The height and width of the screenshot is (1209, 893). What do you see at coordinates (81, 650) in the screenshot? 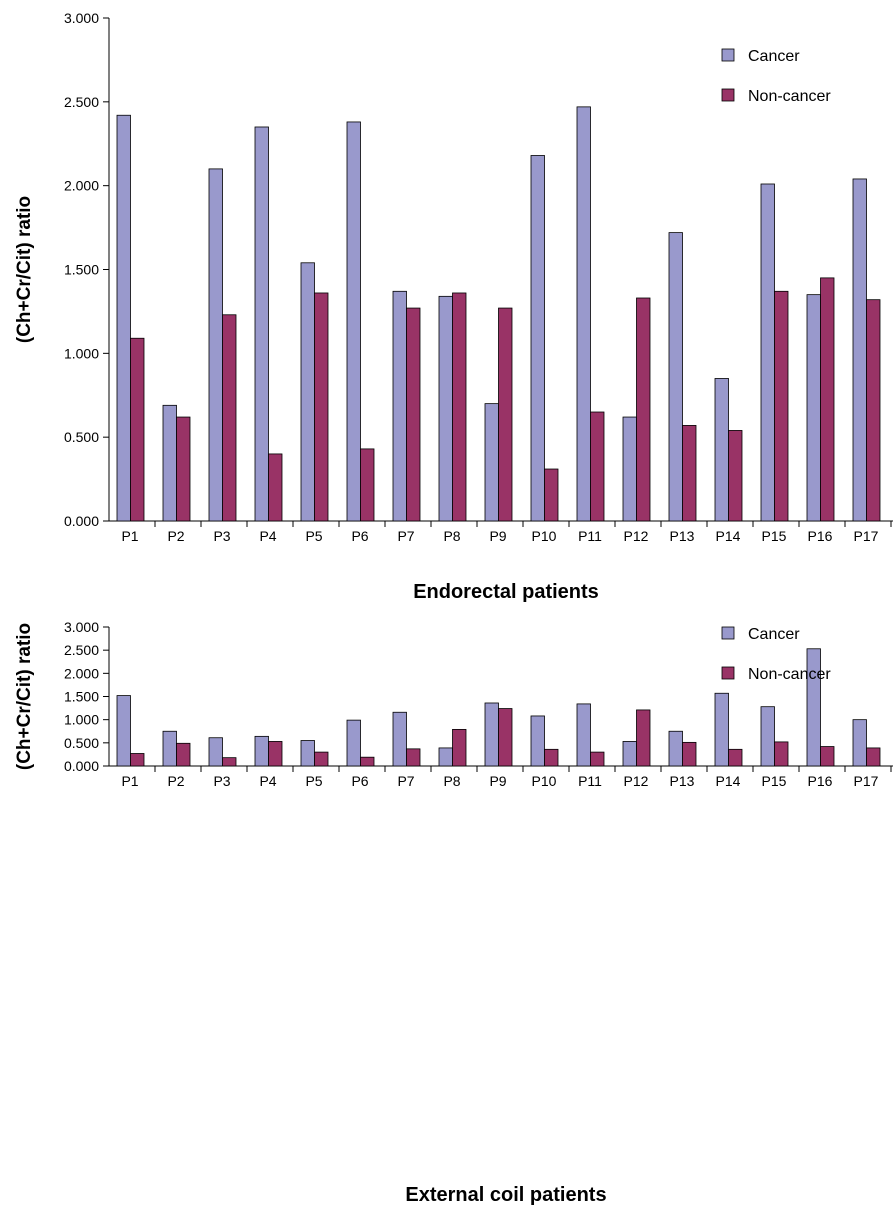
I see `y-tick-label: 2.500` at bounding box center [81, 650].